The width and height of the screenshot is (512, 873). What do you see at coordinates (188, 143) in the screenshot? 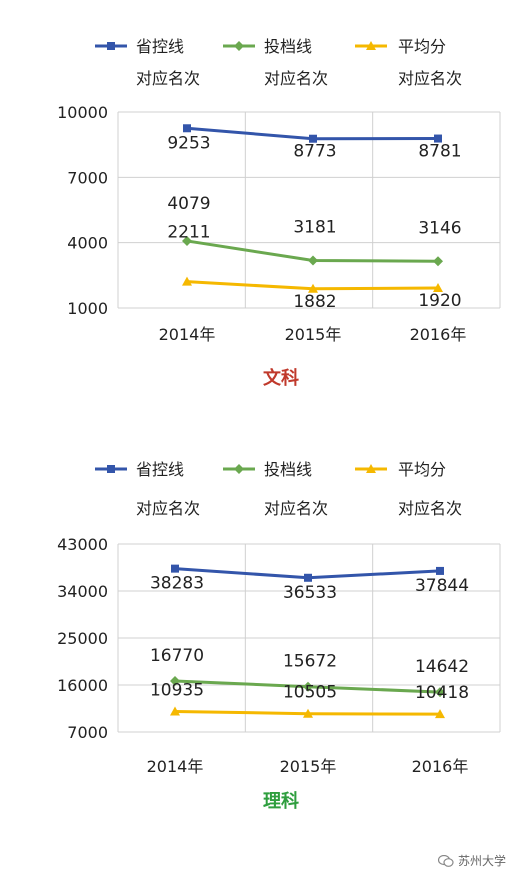
I see `data-label-0-0: 9253` at bounding box center [188, 143].